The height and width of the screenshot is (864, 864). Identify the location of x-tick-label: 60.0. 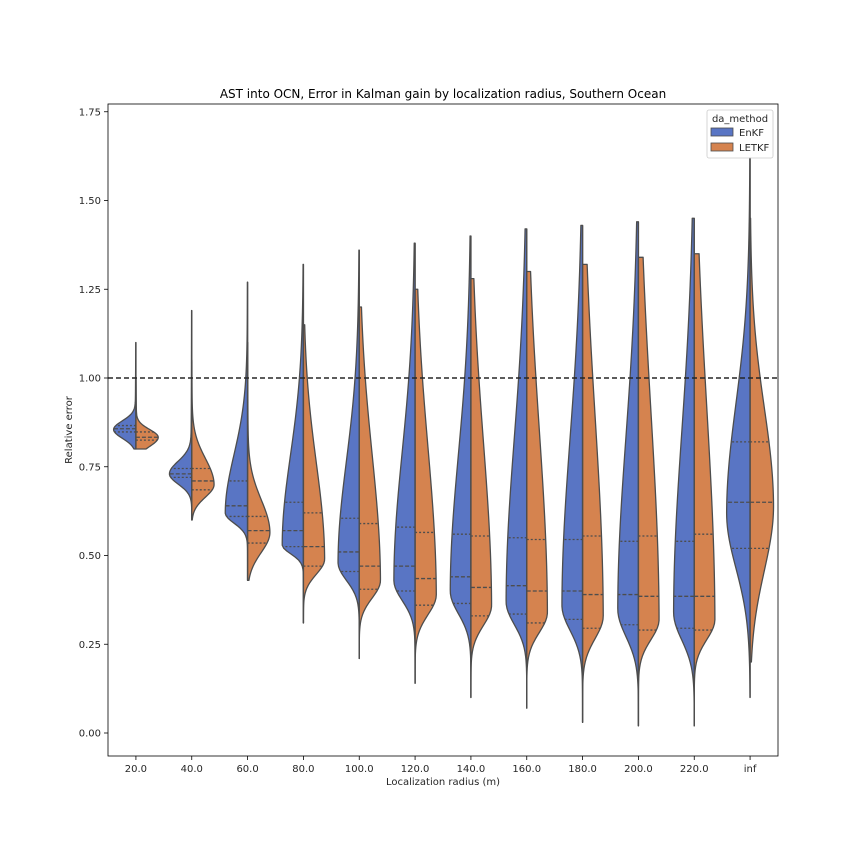
(247, 769).